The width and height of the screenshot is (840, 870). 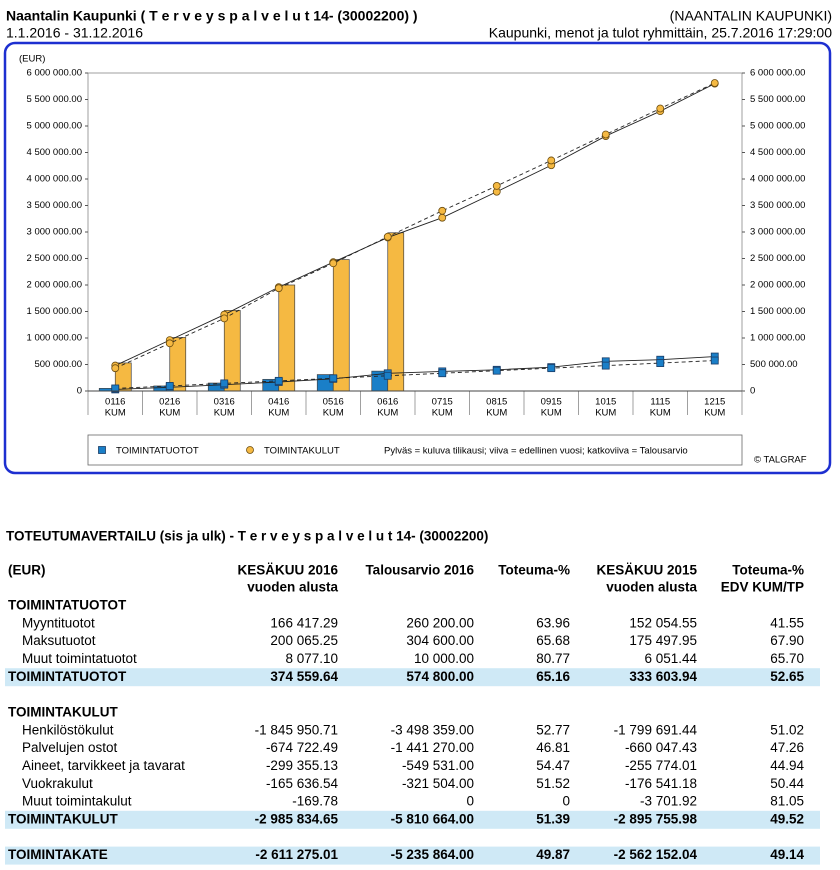 I want to click on credit: © TALGRAF, so click(x=780, y=460).